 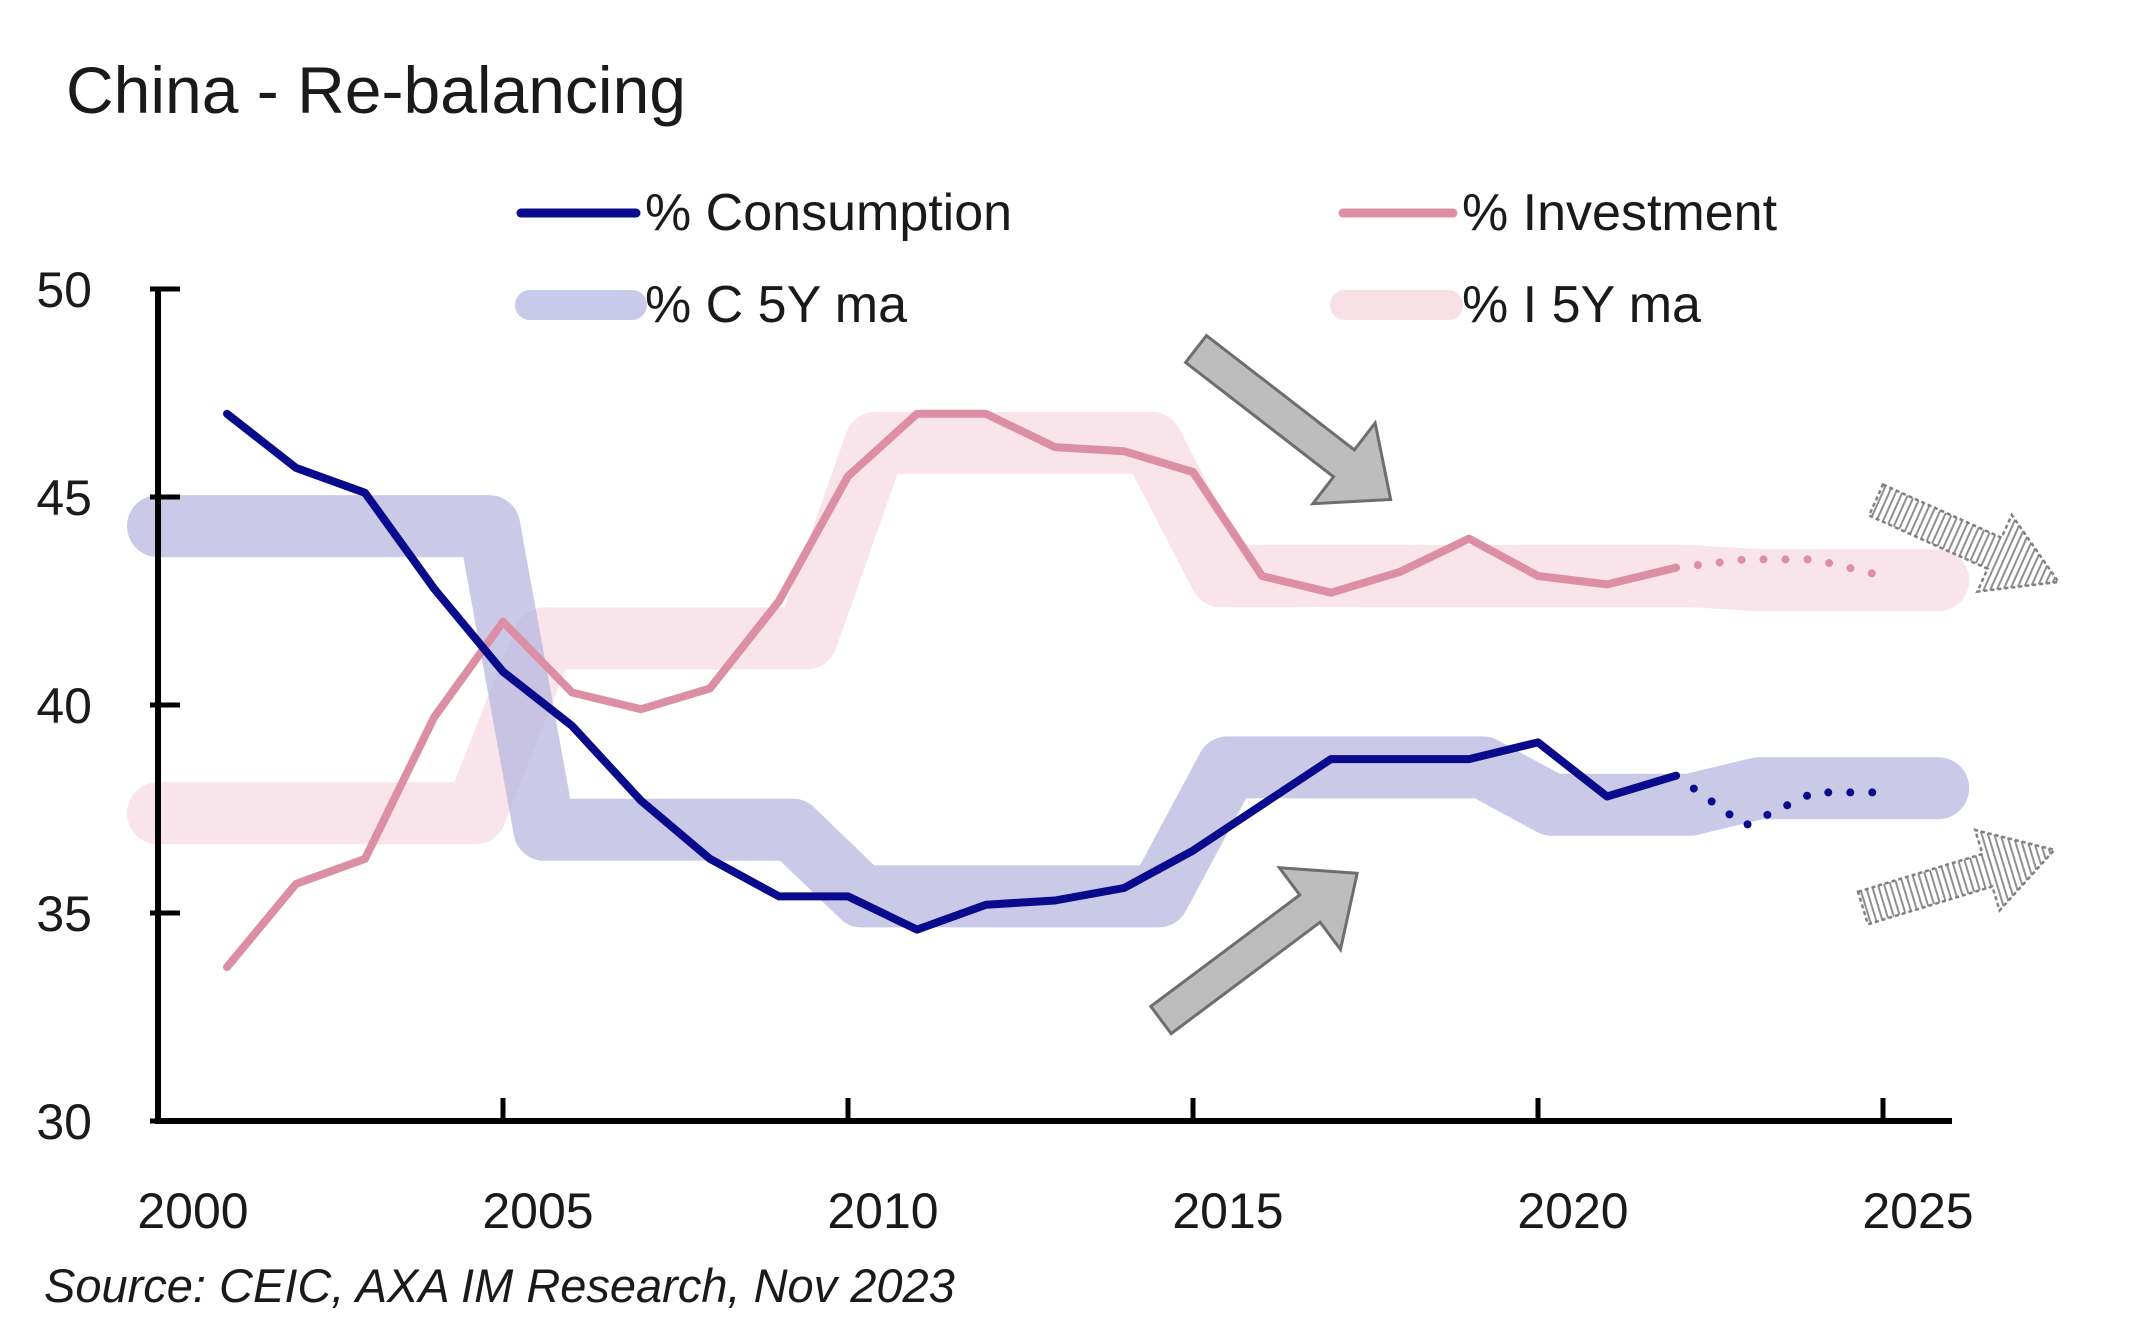 What do you see at coordinates (1917, 1211) in the screenshot?
I see `x-tick-label: 2025` at bounding box center [1917, 1211].